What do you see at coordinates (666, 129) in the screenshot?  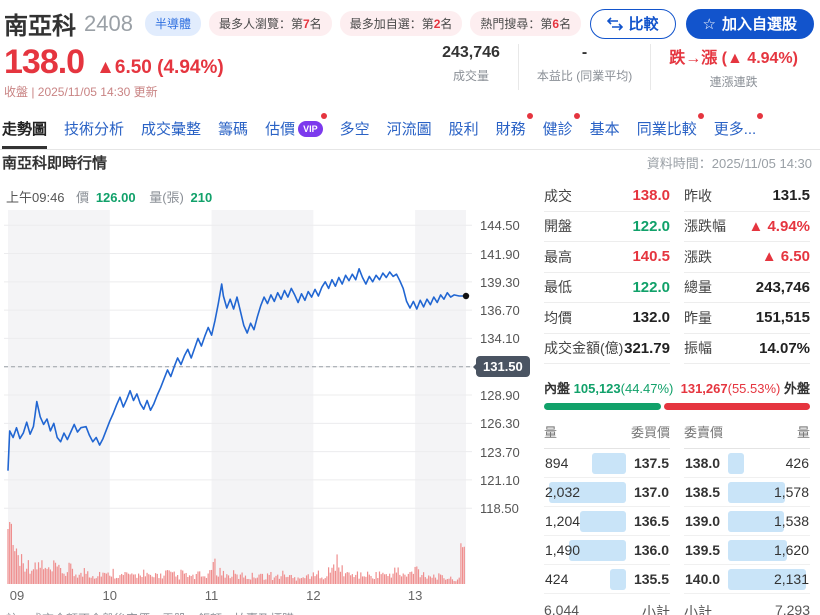 I see `tab-label: 同業比較` at bounding box center [666, 129].